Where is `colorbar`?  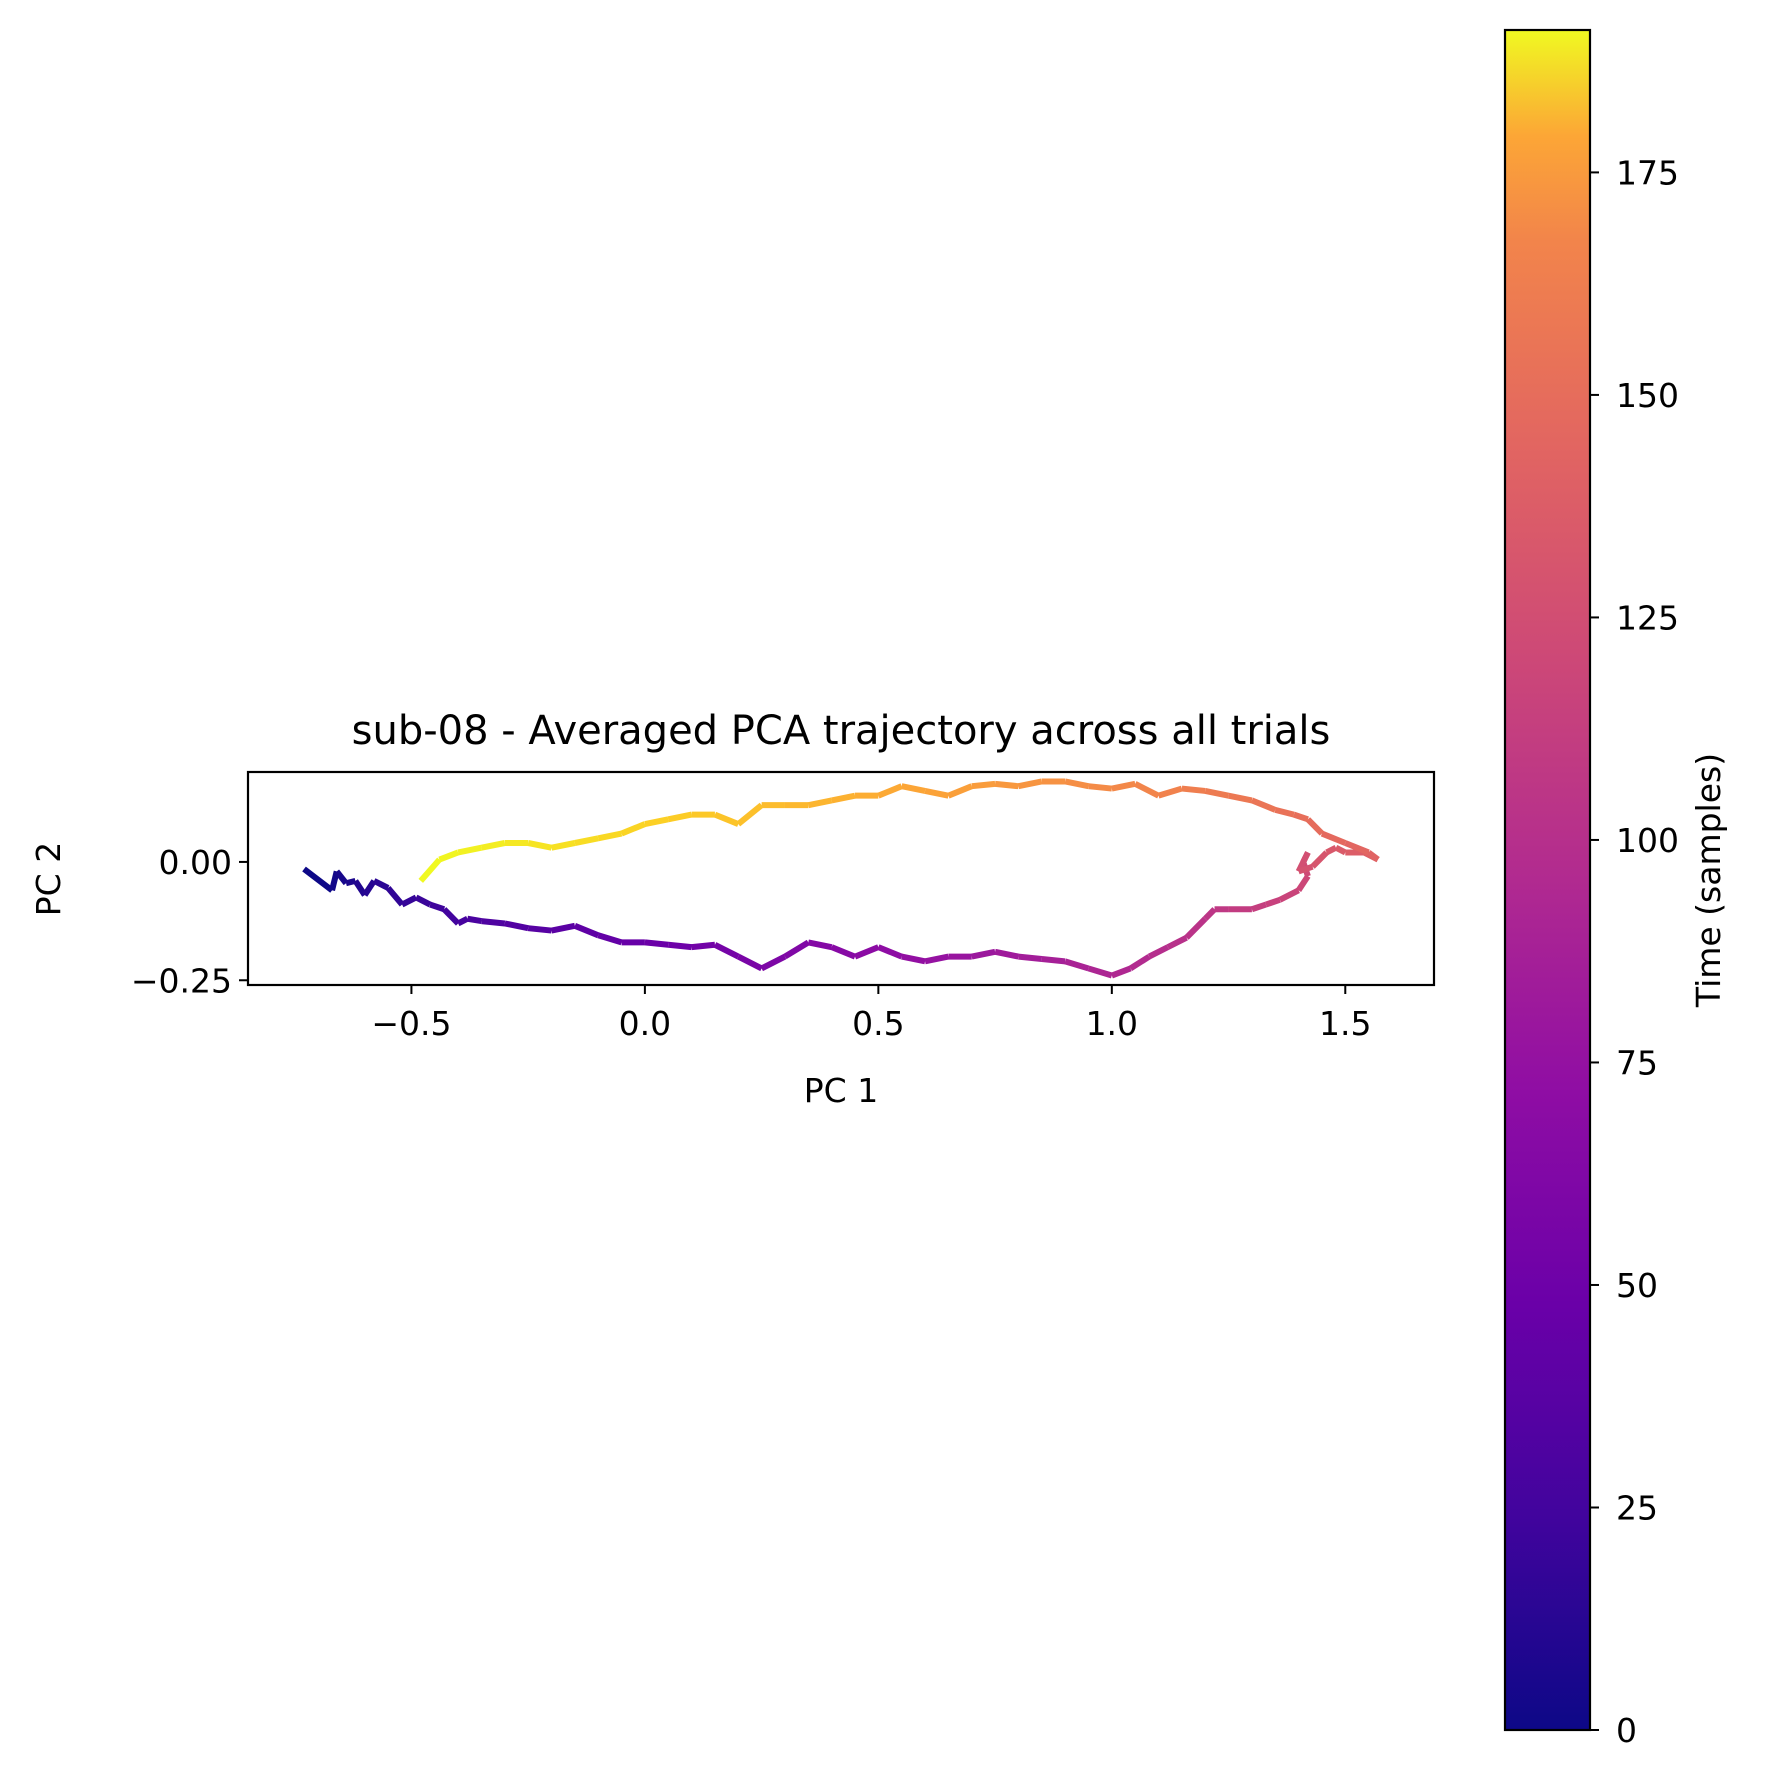
colorbar is located at coordinates (1547, 880).